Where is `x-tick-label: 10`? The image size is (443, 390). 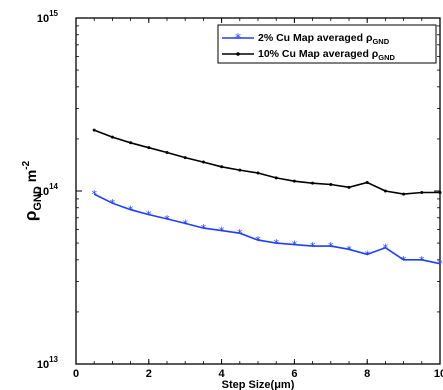
x-tick-label: 10 is located at coordinates (438, 374).